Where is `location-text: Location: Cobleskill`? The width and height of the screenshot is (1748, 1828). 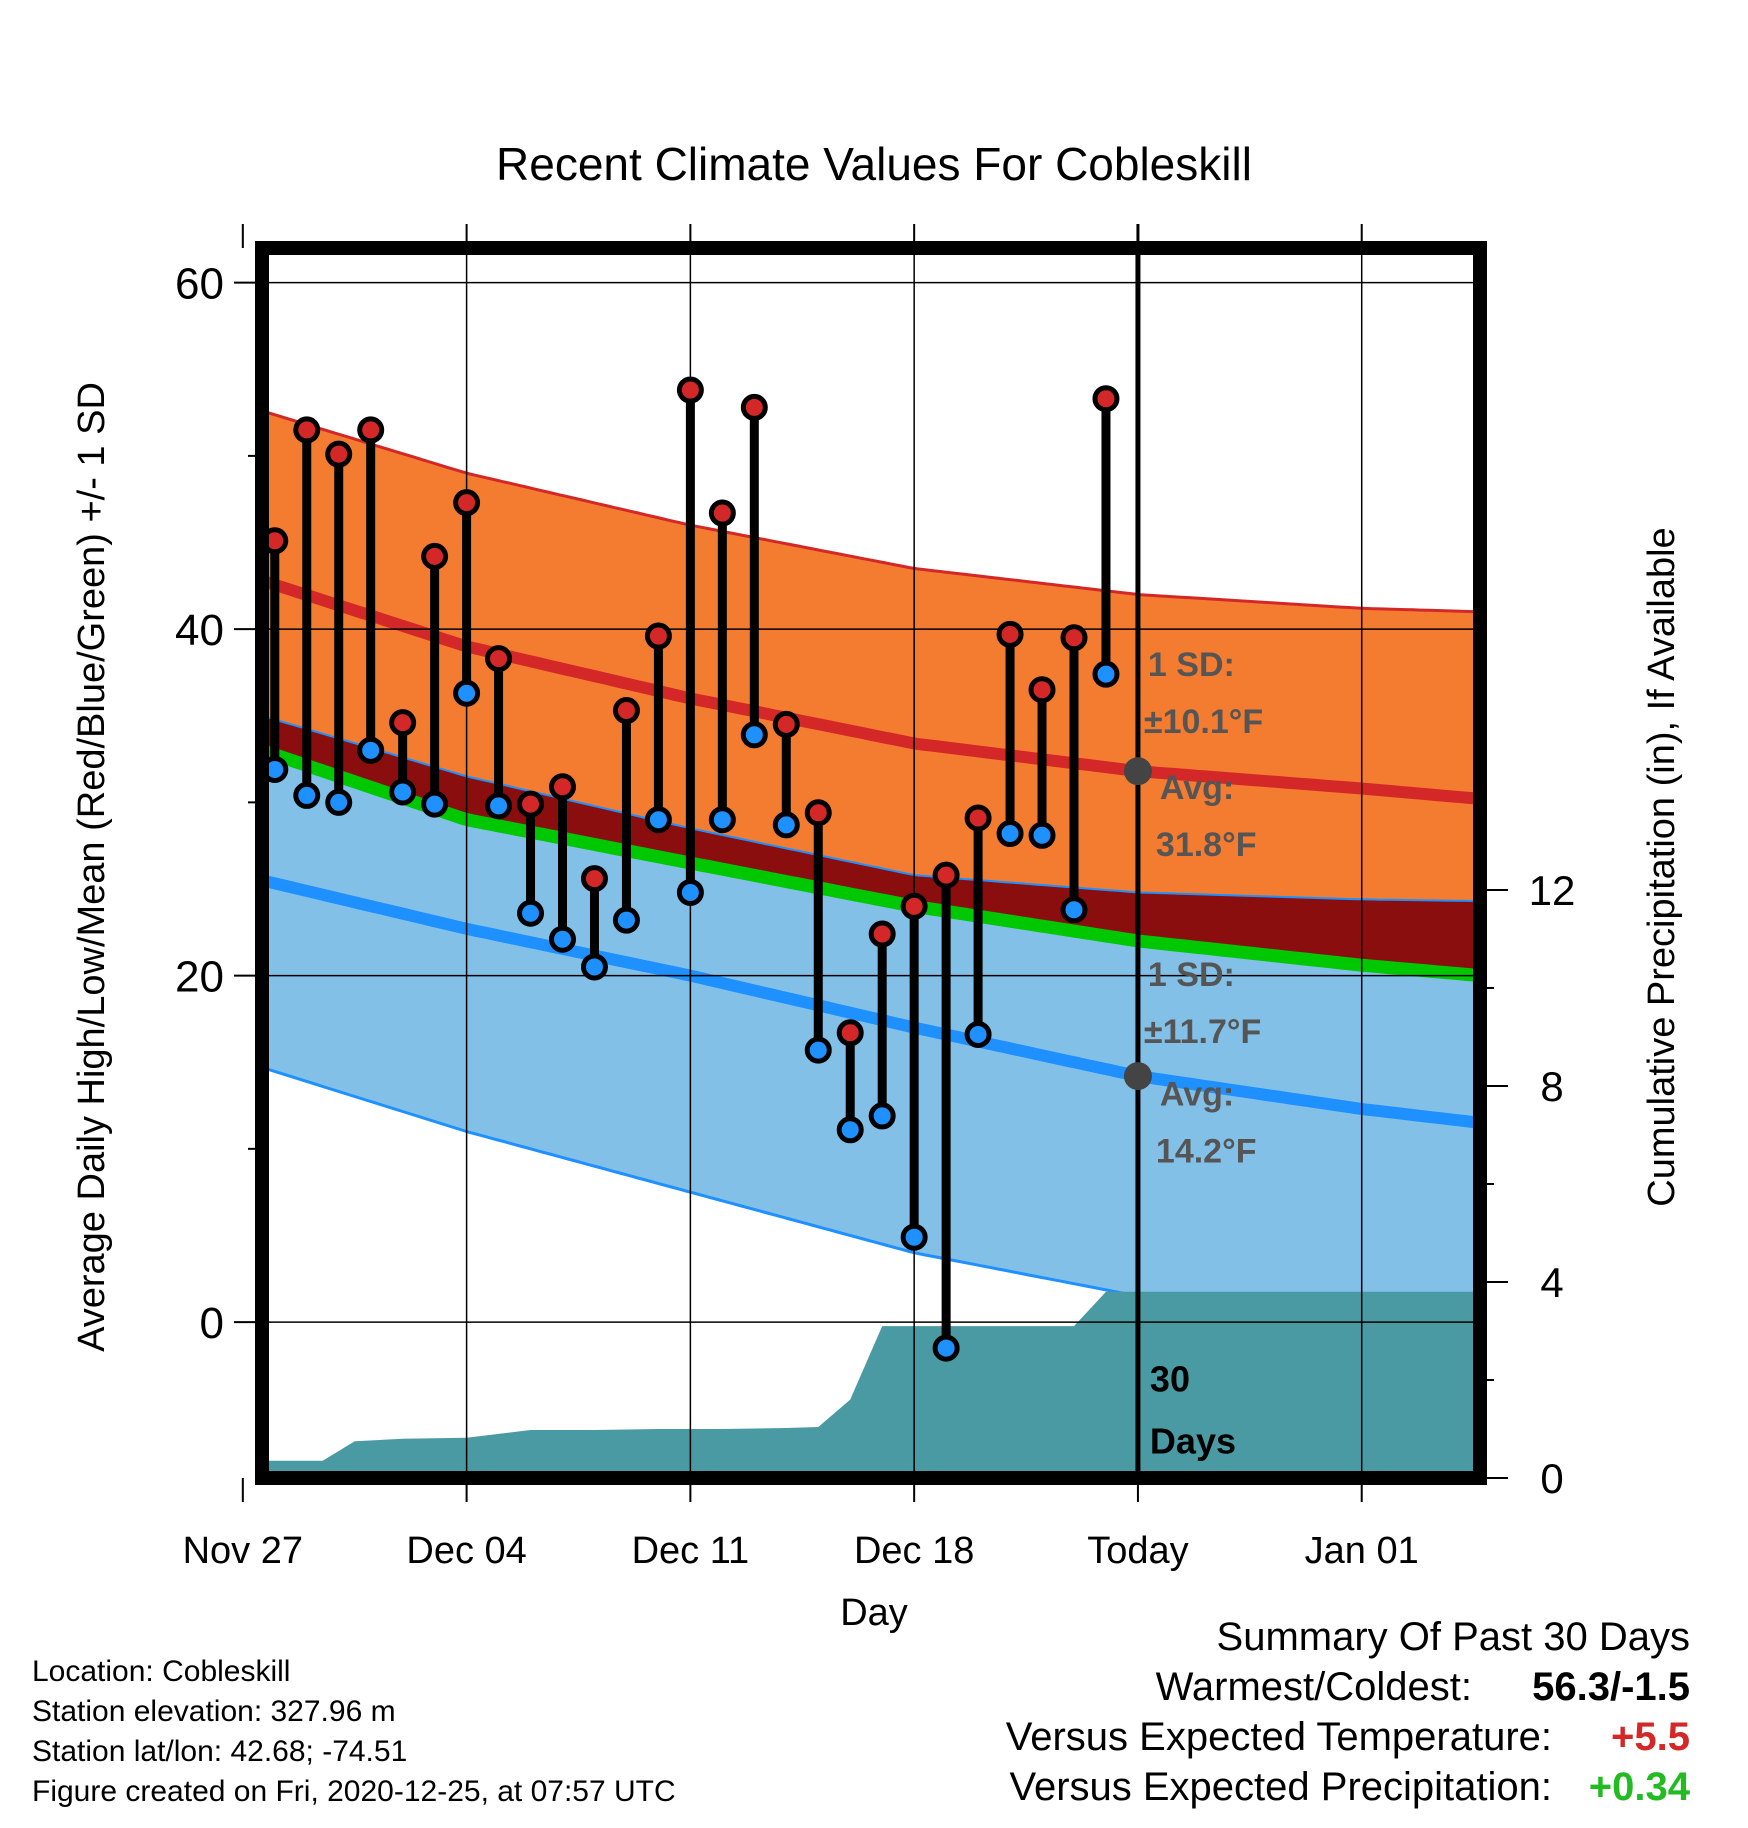 location-text: Location: Cobleskill is located at coordinates (161, 1671).